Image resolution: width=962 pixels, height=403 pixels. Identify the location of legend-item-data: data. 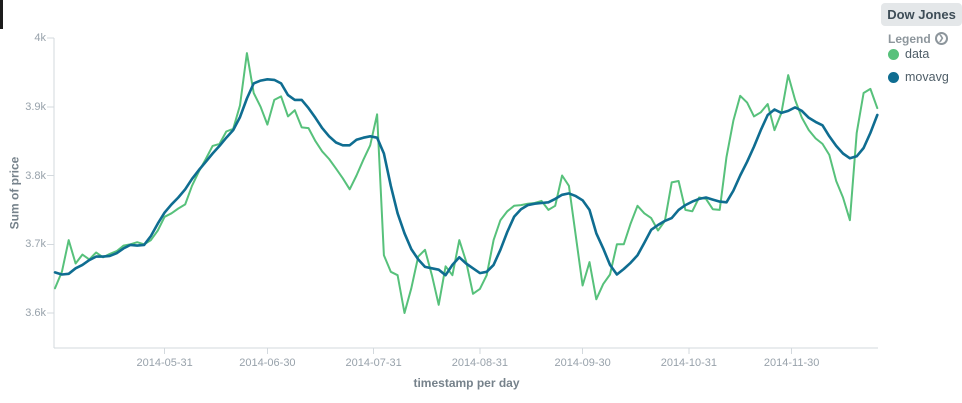
(908, 54).